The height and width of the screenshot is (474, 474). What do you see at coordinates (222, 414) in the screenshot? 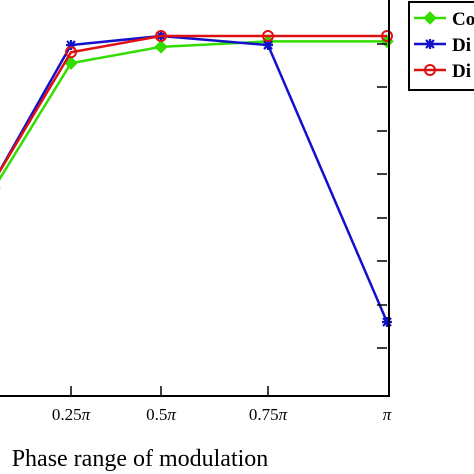
I see `x-tick-labels: 0.25π 0.5π 0.75π π` at bounding box center [222, 414].